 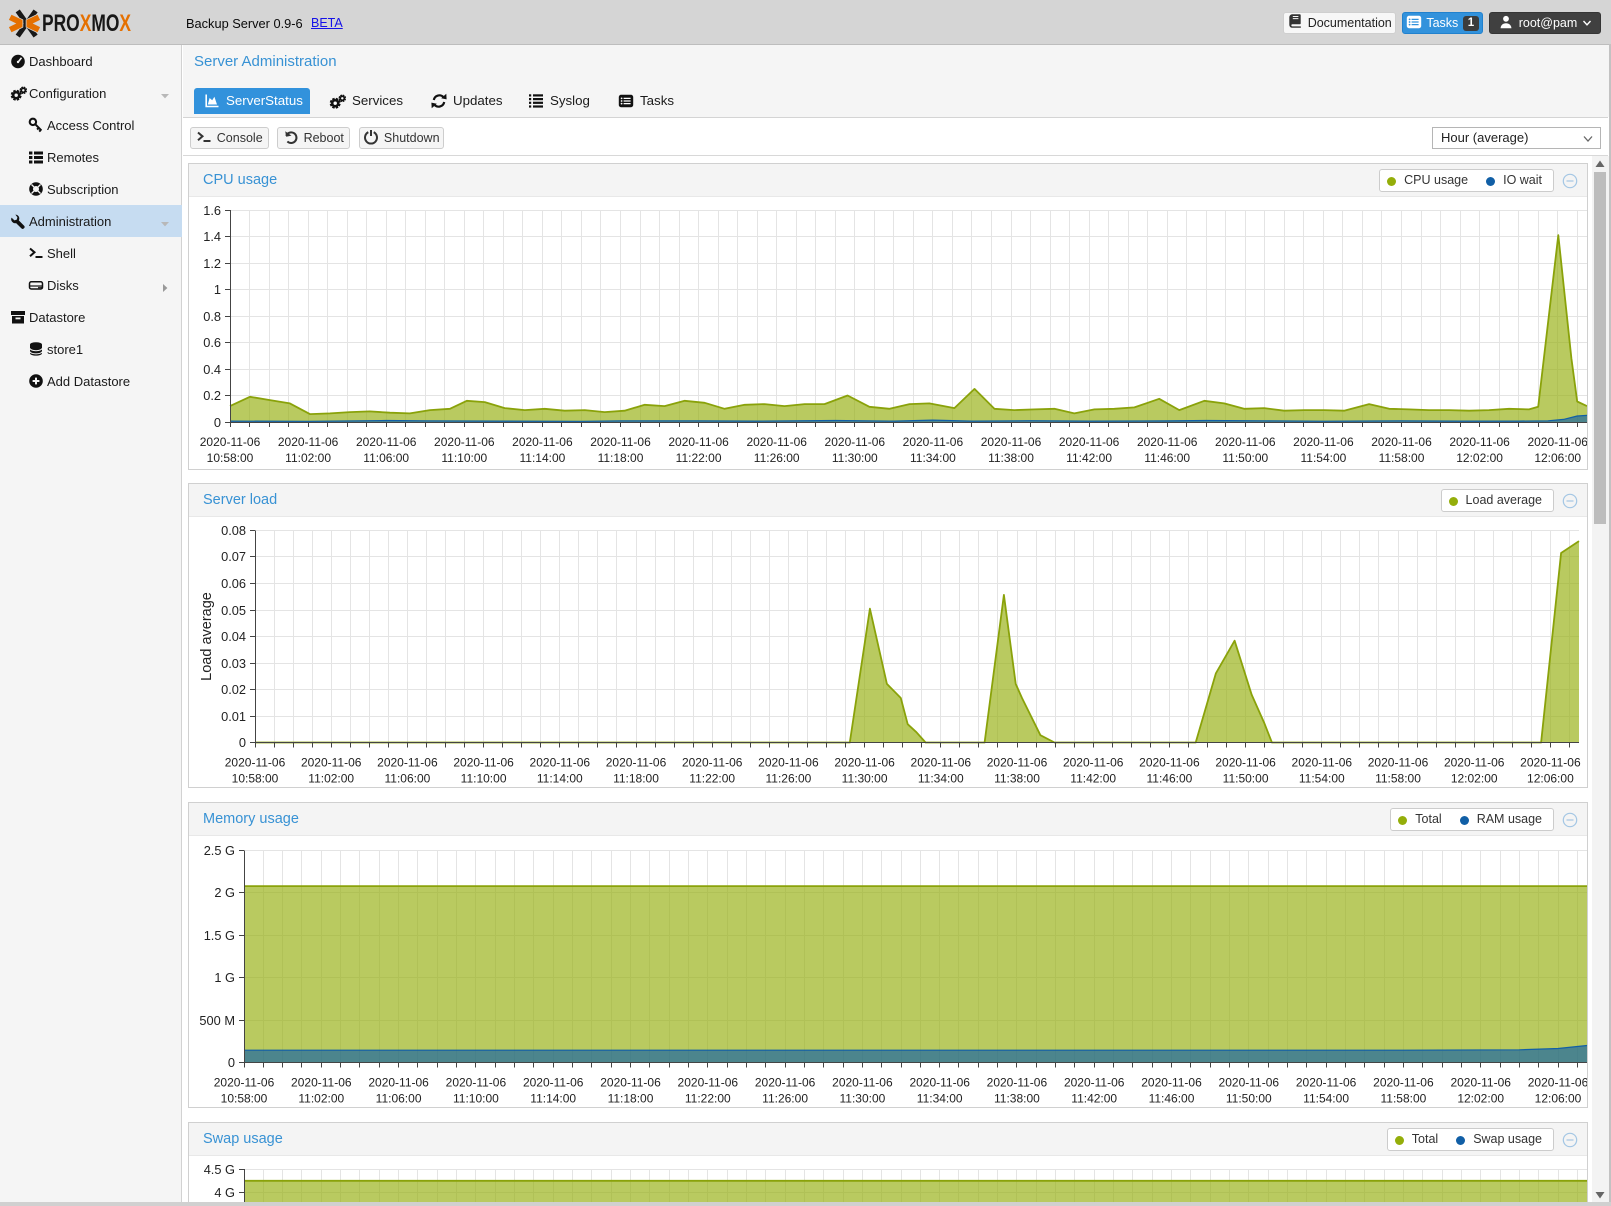 I want to click on svg-text: 1, so click(x=217, y=289).